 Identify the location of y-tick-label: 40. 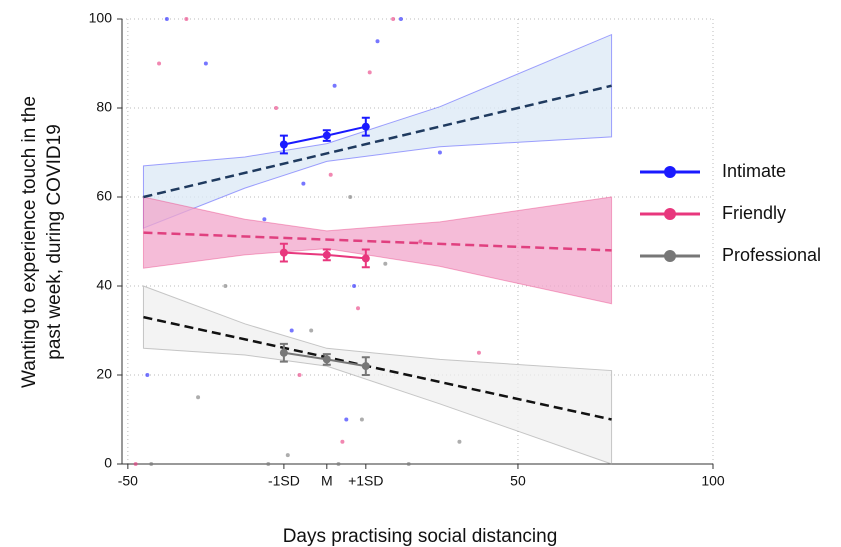
(104, 285).